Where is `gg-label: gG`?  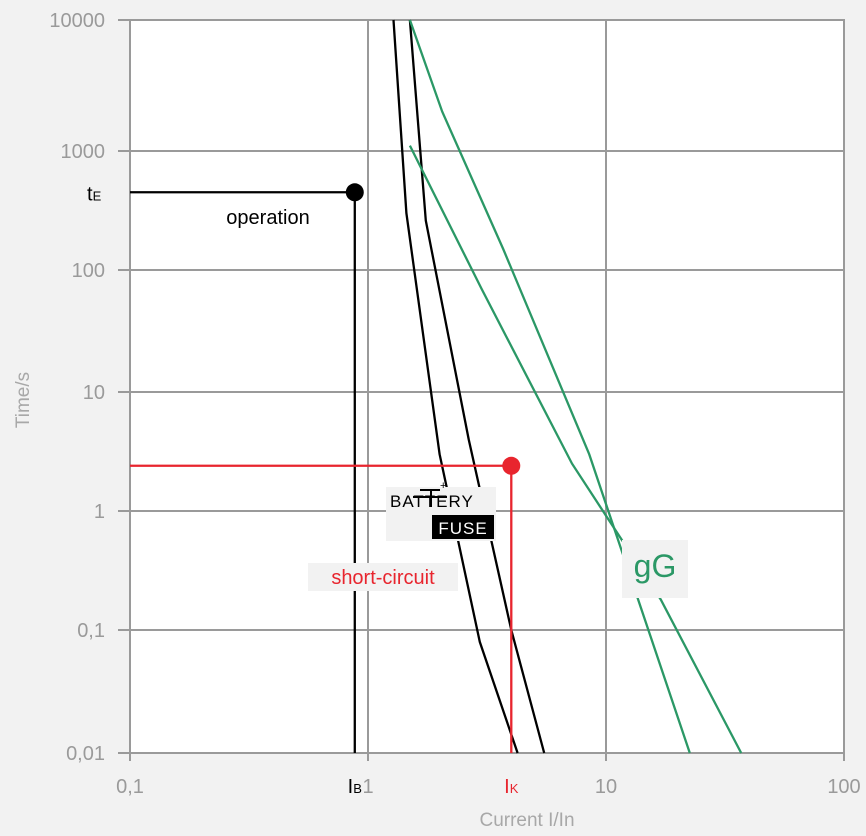 gg-label: gG is located at coordinates (655, 566).